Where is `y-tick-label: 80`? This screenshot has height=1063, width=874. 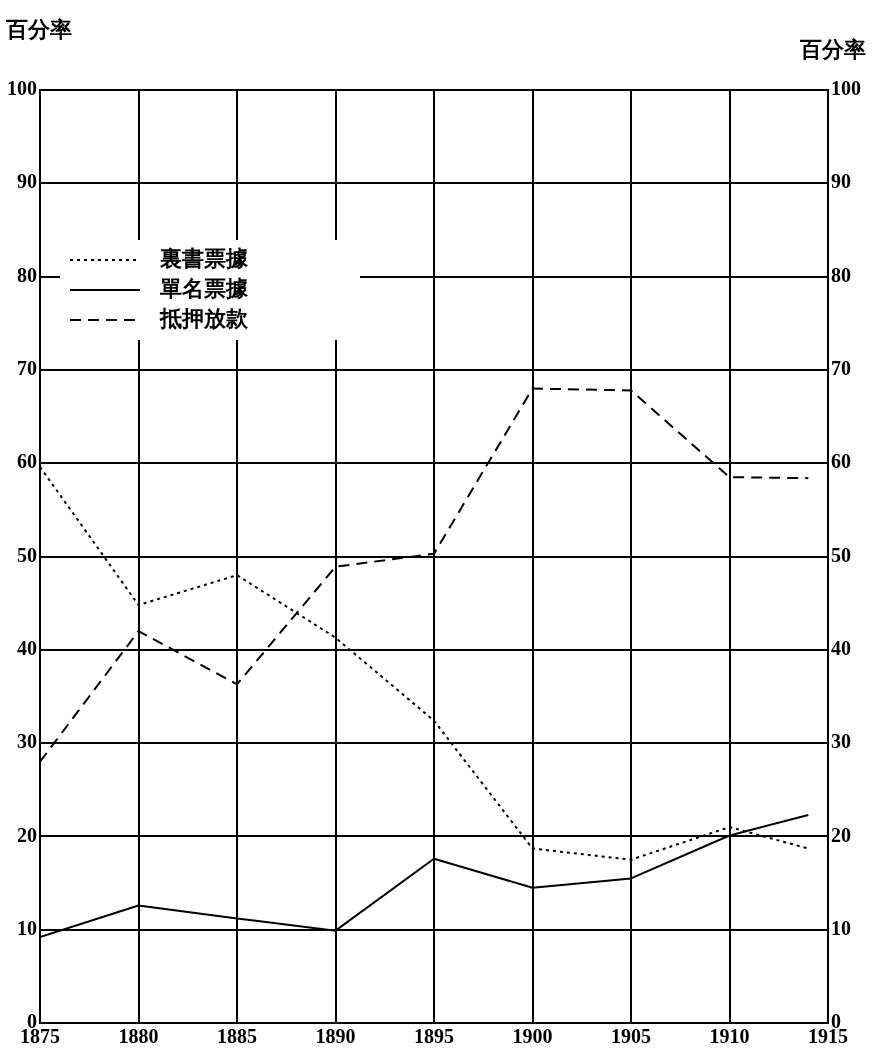
y-tick-label: 80 is located at coordinates (27, 274).